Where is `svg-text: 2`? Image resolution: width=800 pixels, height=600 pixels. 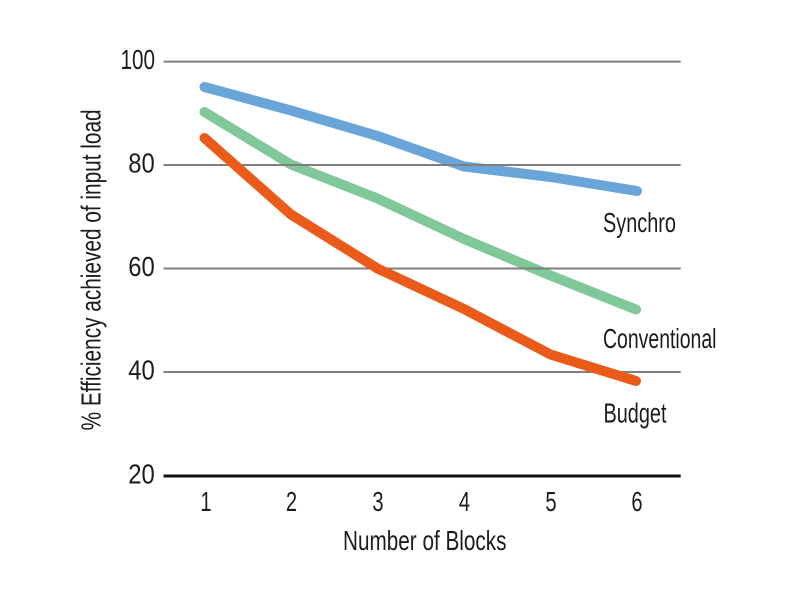 svg-text: 2 is located at coordinates (291, 501).